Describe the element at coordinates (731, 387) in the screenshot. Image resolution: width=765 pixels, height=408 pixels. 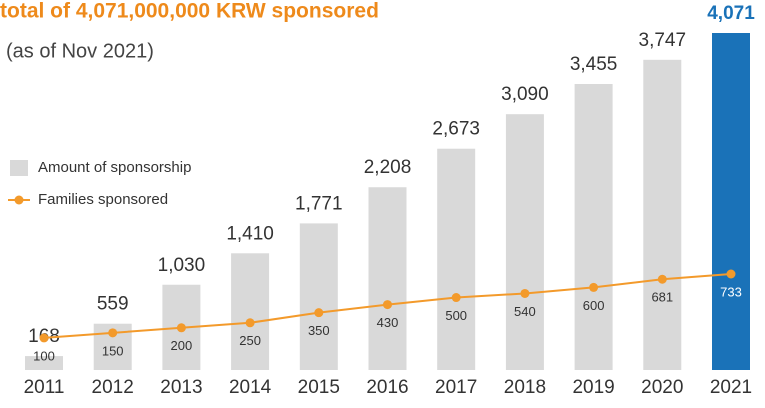
I see `x-tick-label: 2021` at that location.